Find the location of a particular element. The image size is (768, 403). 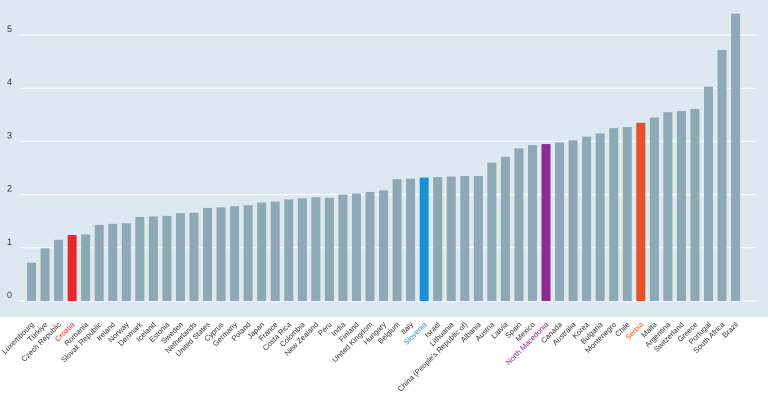

bar-bulgaria is located at coordinates (600, 217).